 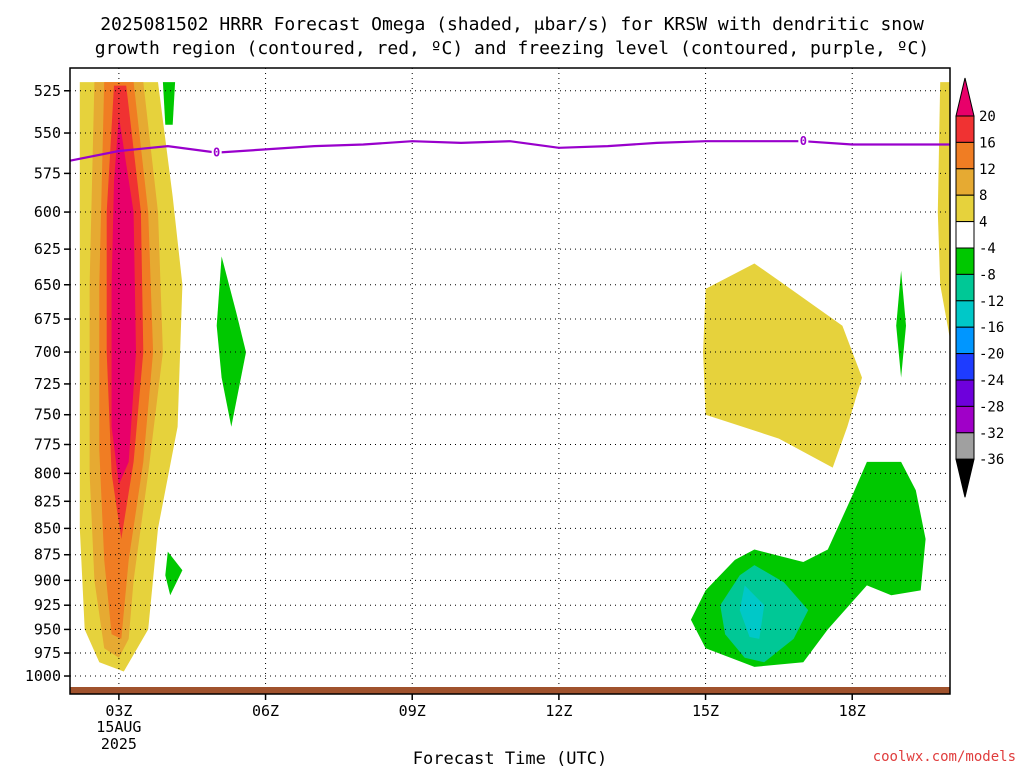 What do you see at coordinates (47, 605) in the screenshot?
I see `y-tick-label-925: 925` at bounding box center [47, 605].